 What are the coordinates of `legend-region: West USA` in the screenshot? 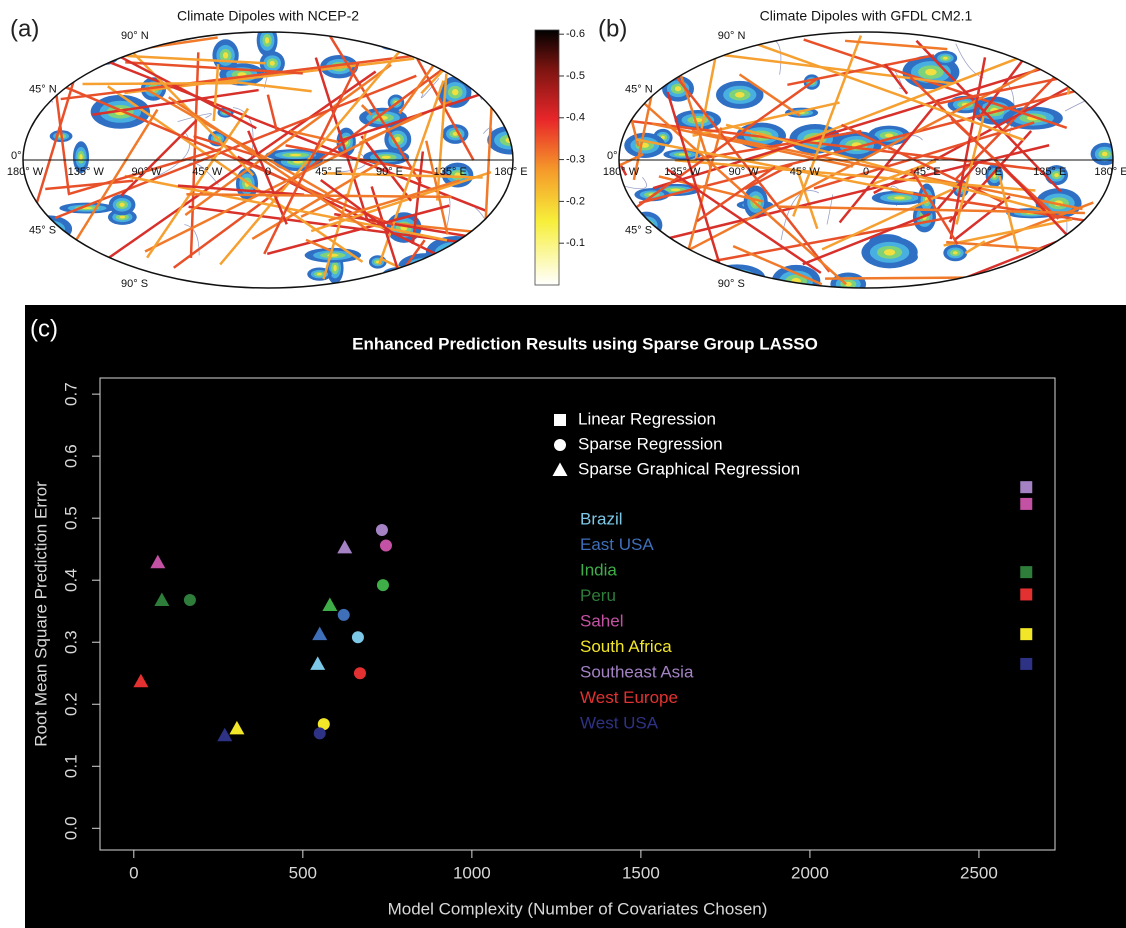 It's located at (619, 722).